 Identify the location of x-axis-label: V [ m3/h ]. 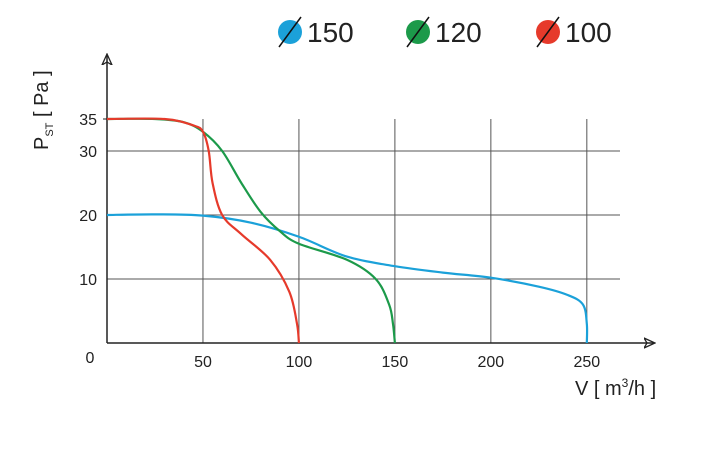
(615, 388).